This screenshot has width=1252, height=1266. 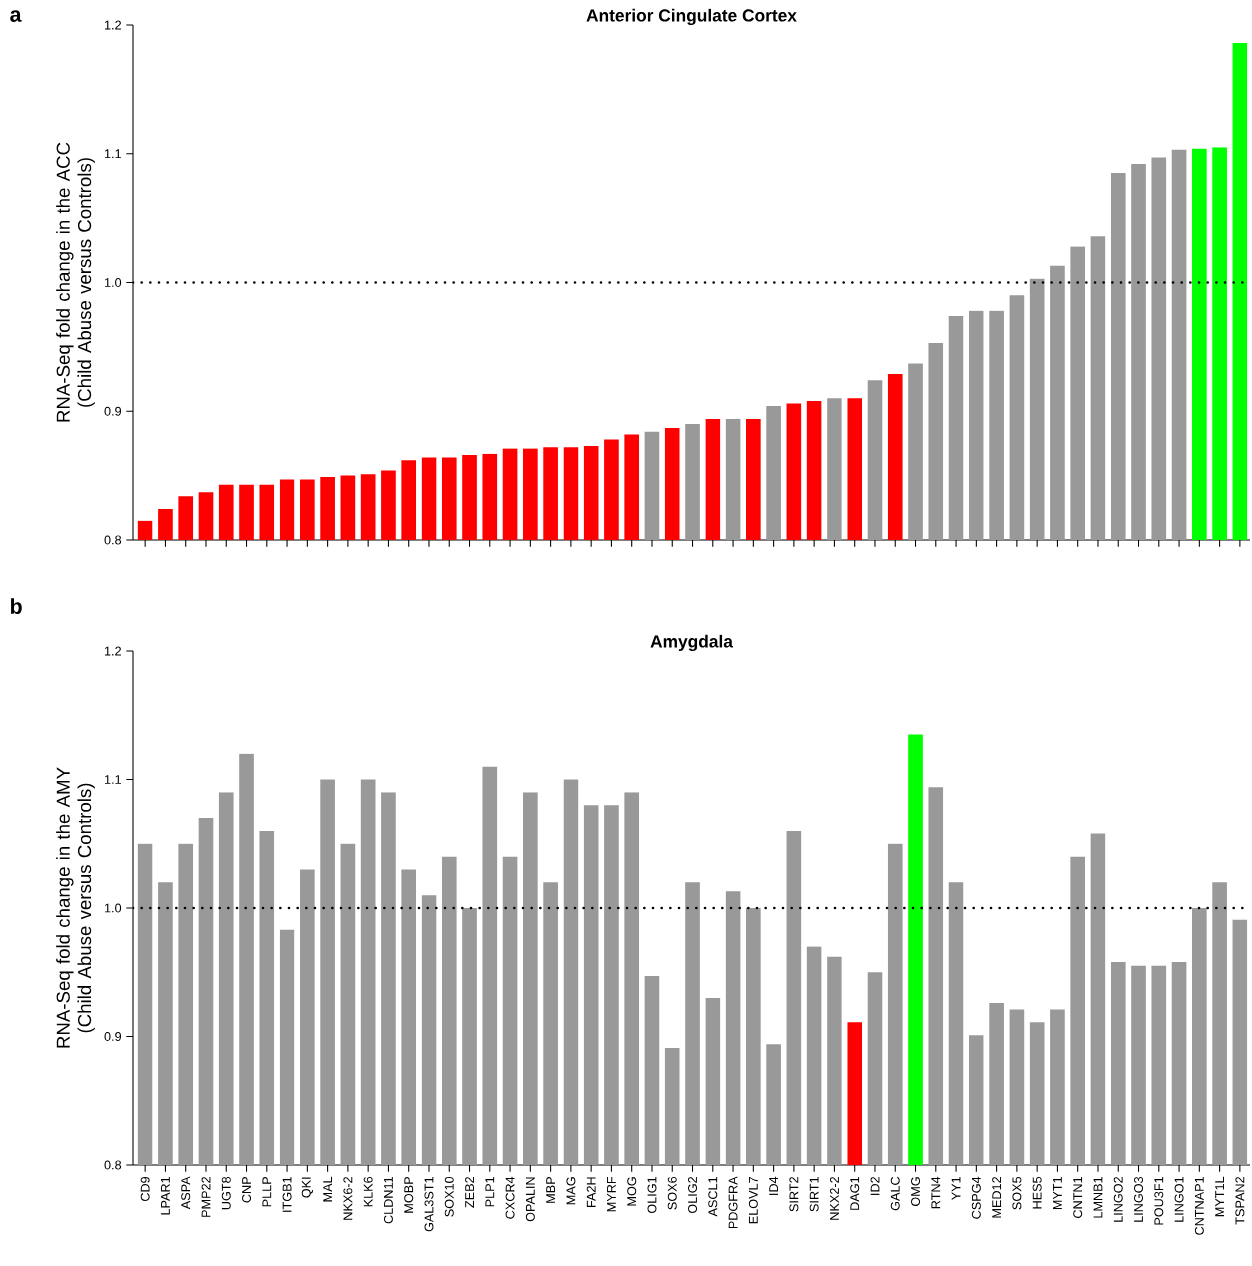 What do you see at coordinates (773, 1185) in the screenshot?
I see `x-tick-label: ID4` at bounding box center [773, 1185].